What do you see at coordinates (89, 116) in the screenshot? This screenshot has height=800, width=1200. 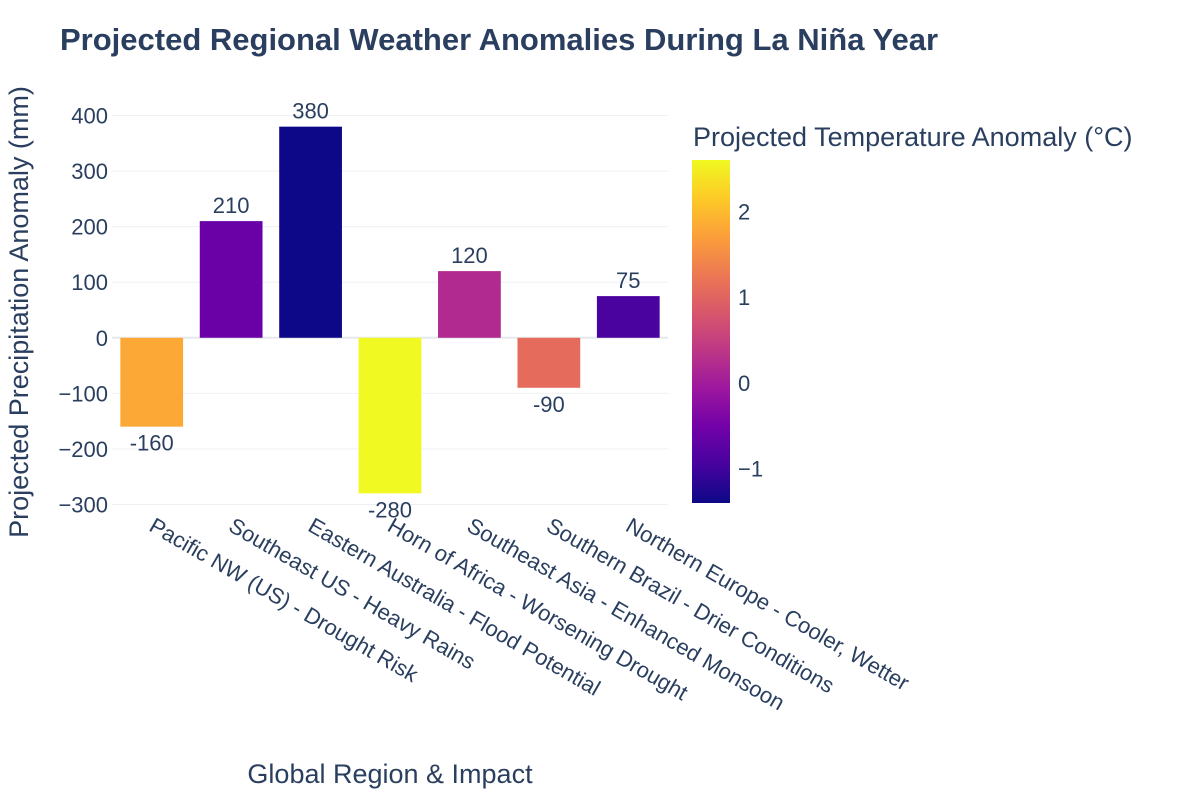 I see `y-tick-label: 400` at bounding box center [89, 116].